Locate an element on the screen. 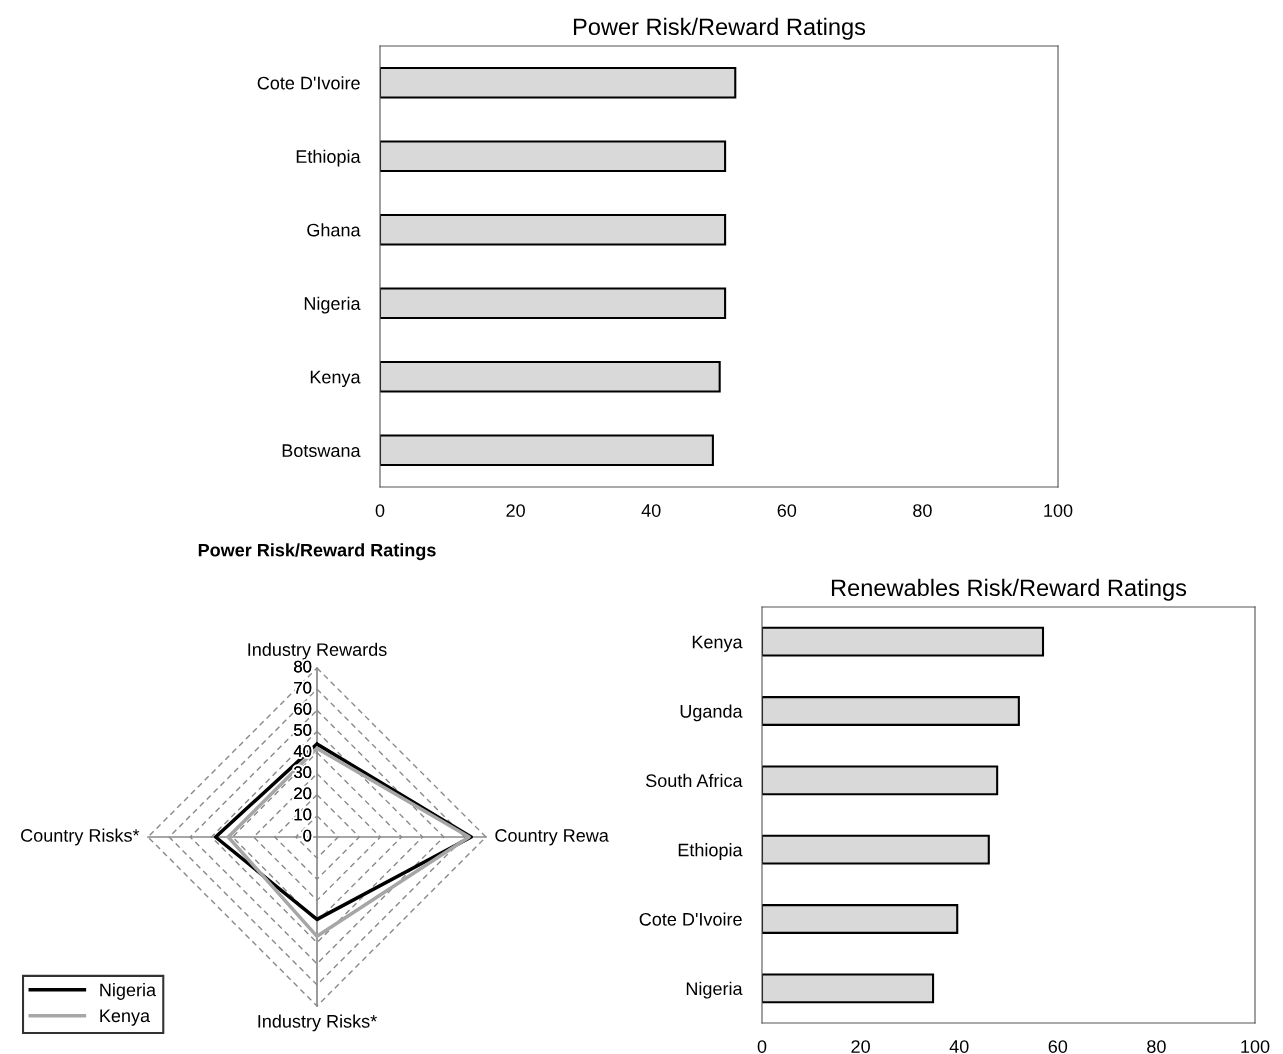 This screenshot has height=1054, width=1283. spoke-label: Country Rewa is located at coordinates (552, 837).